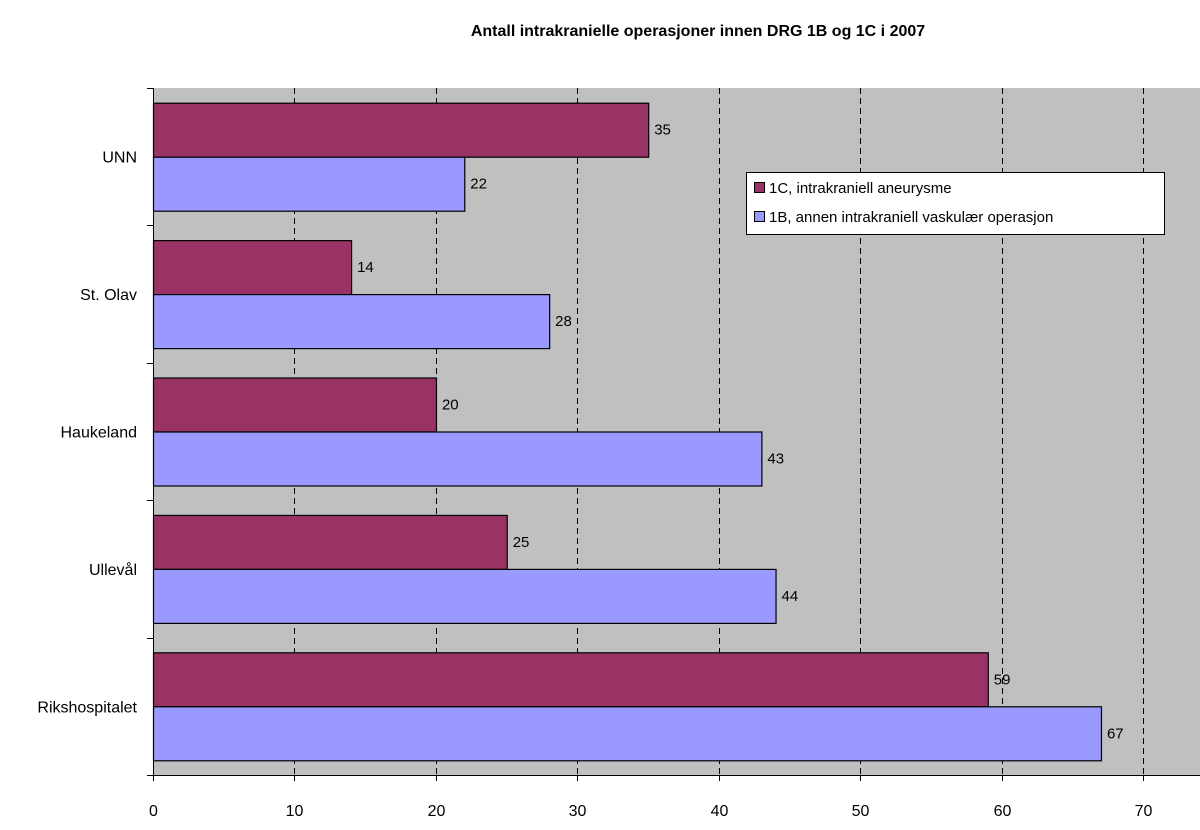 Image resolution: width=1200 pixels, height=830 pixels. What do you see at coordinates (295, 811) in the screenshot?
I see `x-tick-label-10: 10` at bounding box center [295, 811].